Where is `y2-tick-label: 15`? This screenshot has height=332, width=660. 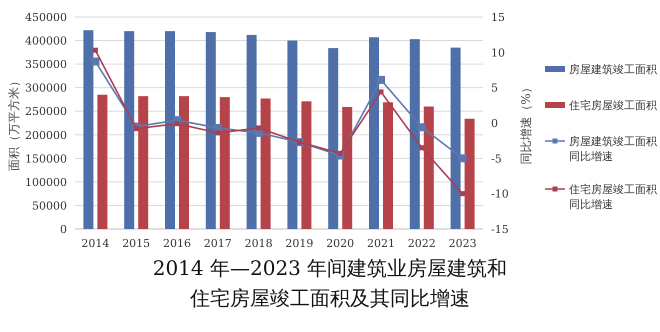
y2-tick-label: 15 is located at coordinates (498, 17).